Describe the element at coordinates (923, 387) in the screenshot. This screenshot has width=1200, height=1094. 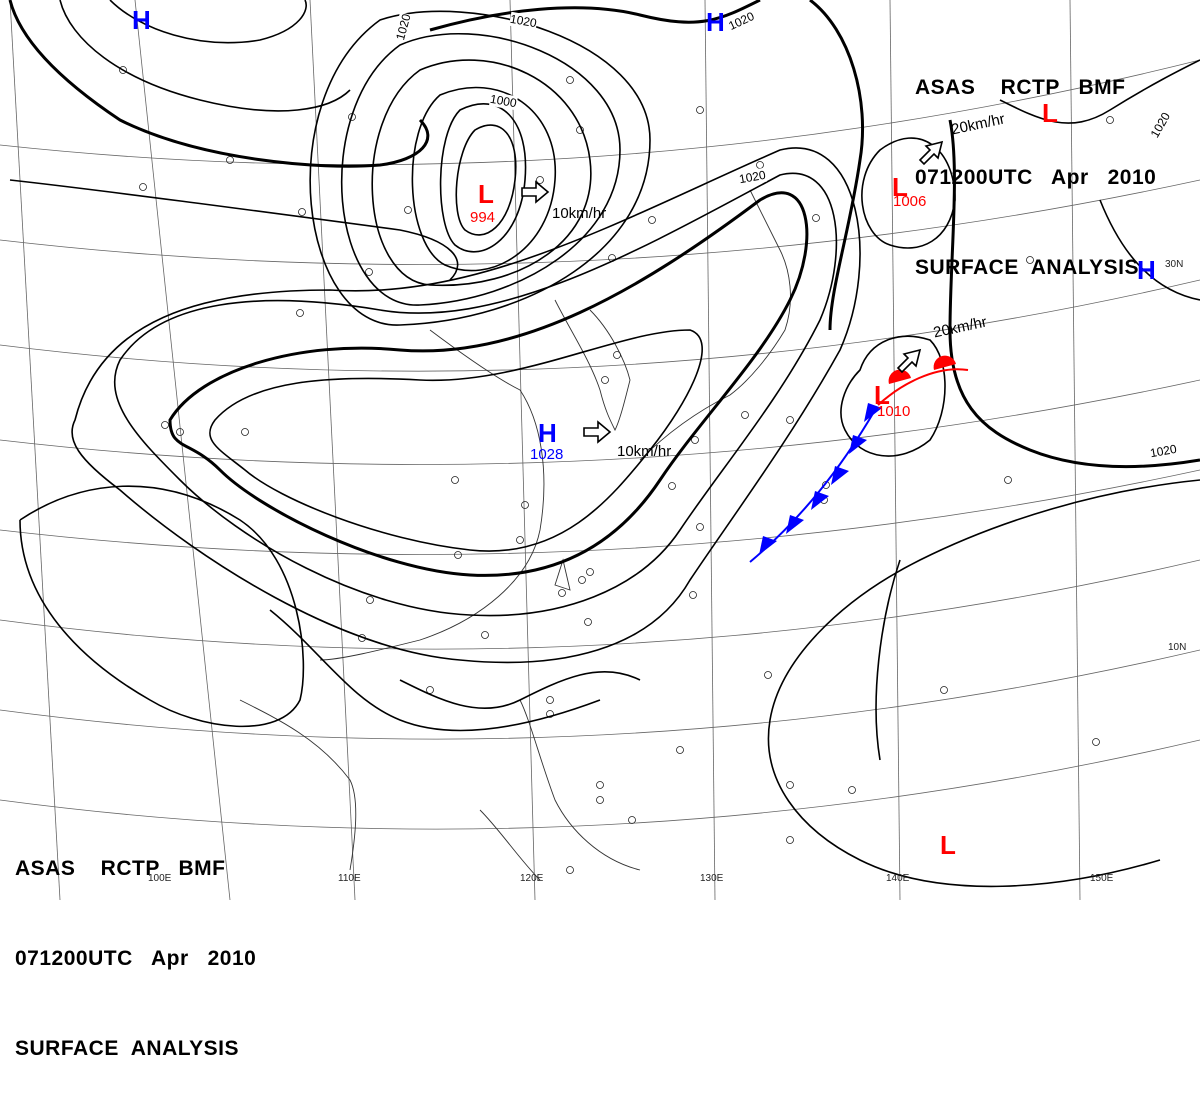
I see `warm-front-line` at that location.